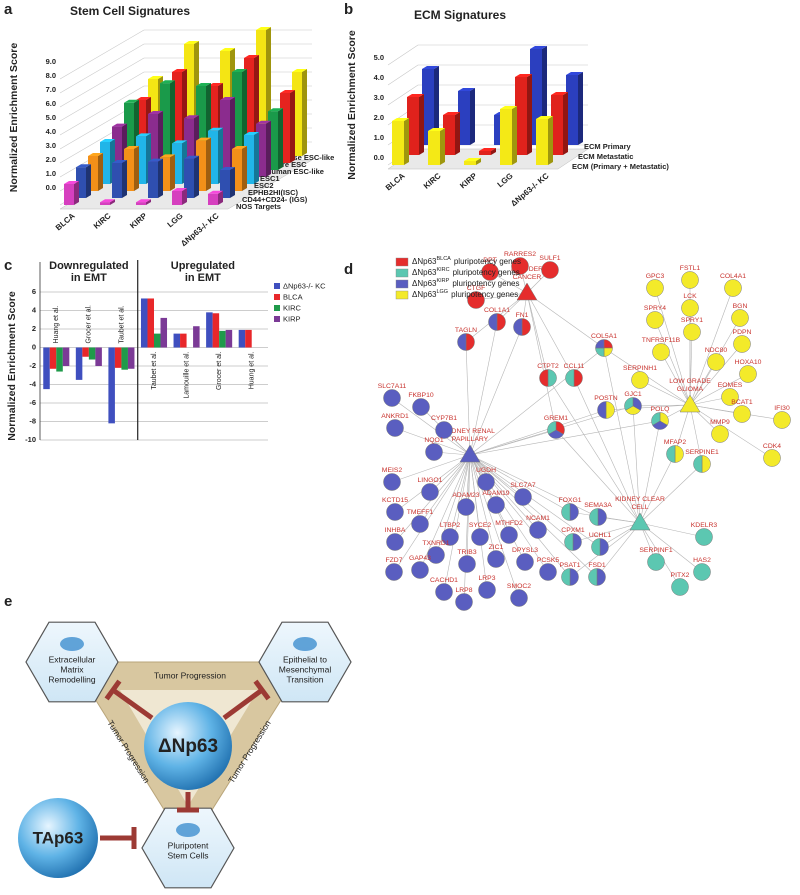 This screenshot has width=800, height=895. I want to click on legend-label: CD44+CD24- (IGS), so click(275, 199).